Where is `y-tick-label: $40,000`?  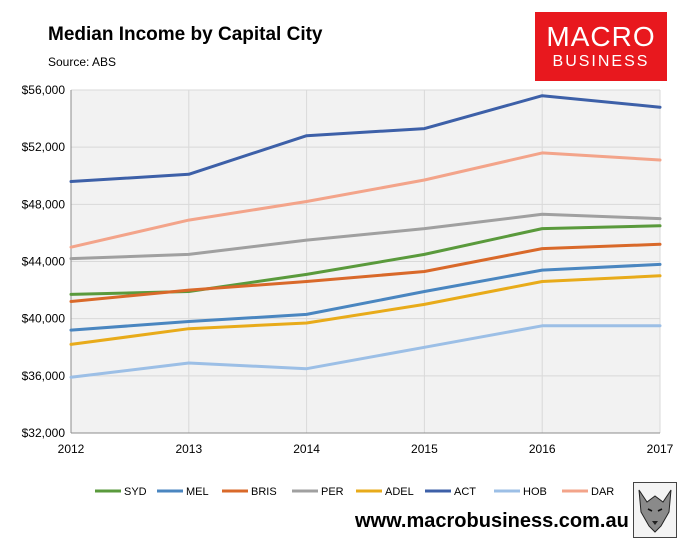 y-tick-label: $40,000 is located at coordinates (44, 319).